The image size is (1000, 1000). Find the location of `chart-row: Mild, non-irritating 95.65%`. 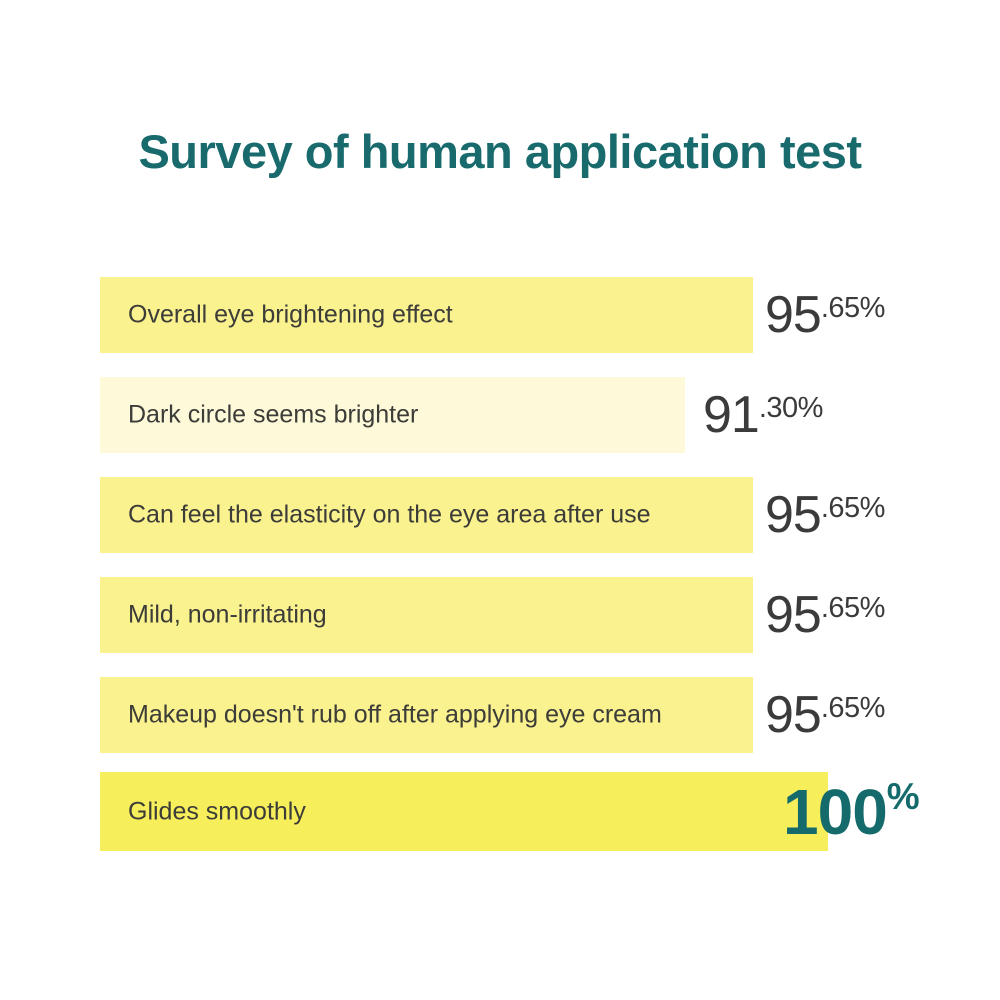

chart-row: Mild, non-irritating 95.65% is located at coordinates (492, 615).